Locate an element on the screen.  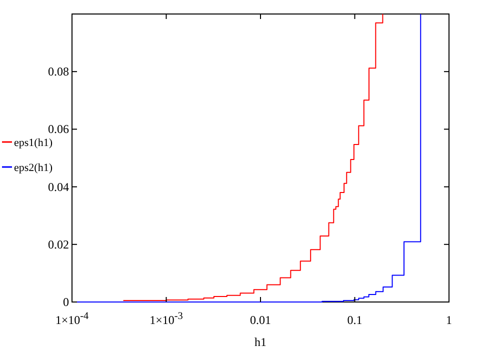
y-tick-label: 0 is located at coordinates (66, 302).